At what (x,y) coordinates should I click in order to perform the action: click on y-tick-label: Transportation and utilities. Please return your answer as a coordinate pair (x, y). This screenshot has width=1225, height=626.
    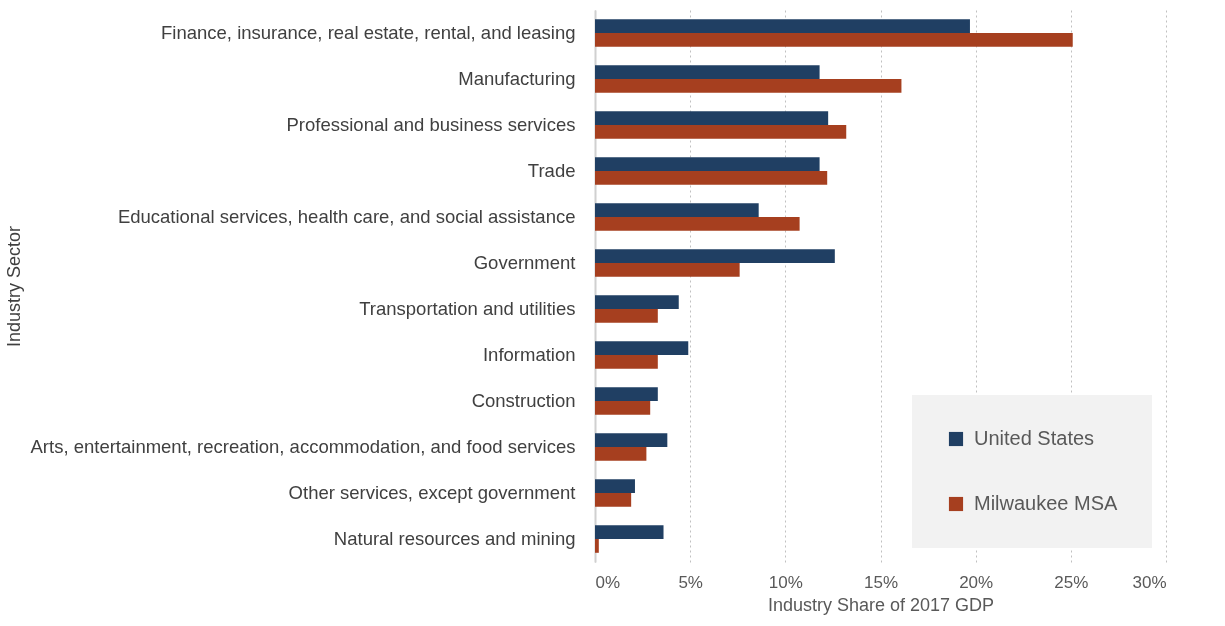
    Looking at the image, I should click on (467, 308).